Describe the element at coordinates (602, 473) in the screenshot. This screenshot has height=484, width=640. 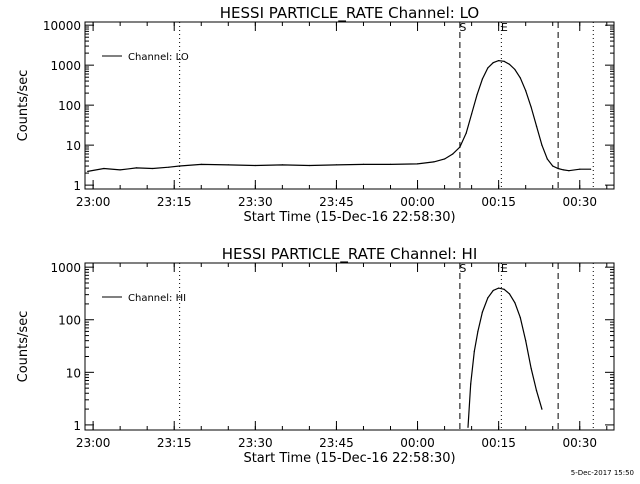
I see `footer-timestamp: 5-Dec-2017 15:50` at that location.